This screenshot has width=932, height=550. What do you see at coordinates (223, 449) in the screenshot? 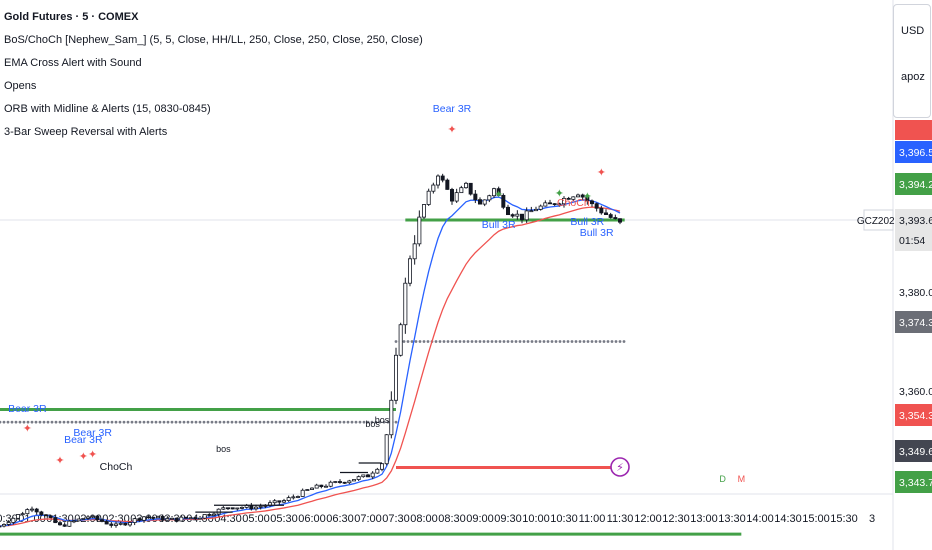
I see `annotation-label: bos` at bounding box center [223, 449].